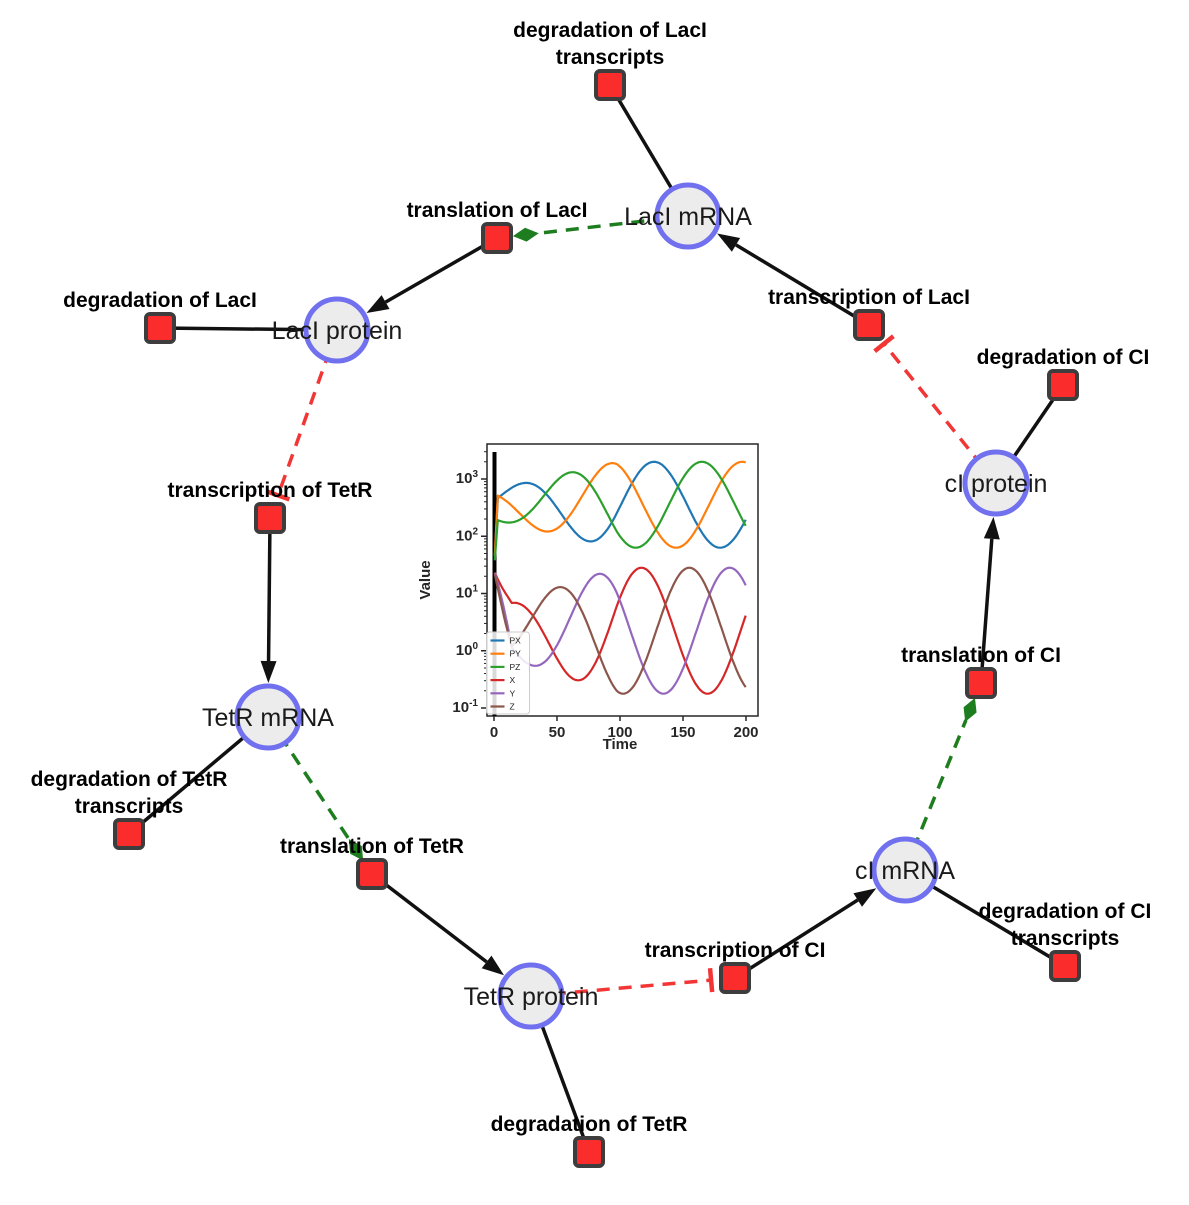 This screenshot has height=1205, width=1189. What do you see at coordinates (589, 1124) in the screenshot?
I see `reaction-label-deg_tetr-line1: degradation of TetR` at bounding box center [589, 1124].